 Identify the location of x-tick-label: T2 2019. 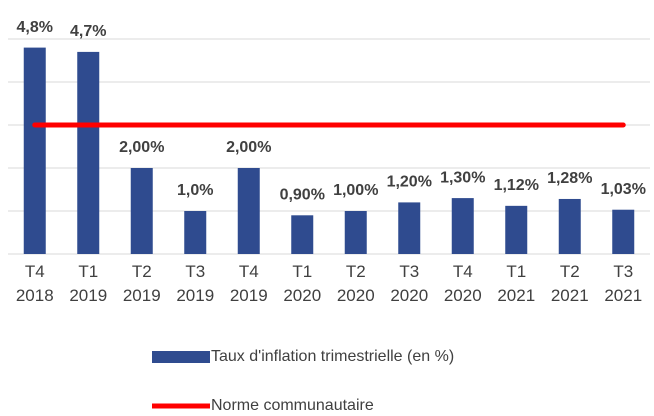
(142, 283).